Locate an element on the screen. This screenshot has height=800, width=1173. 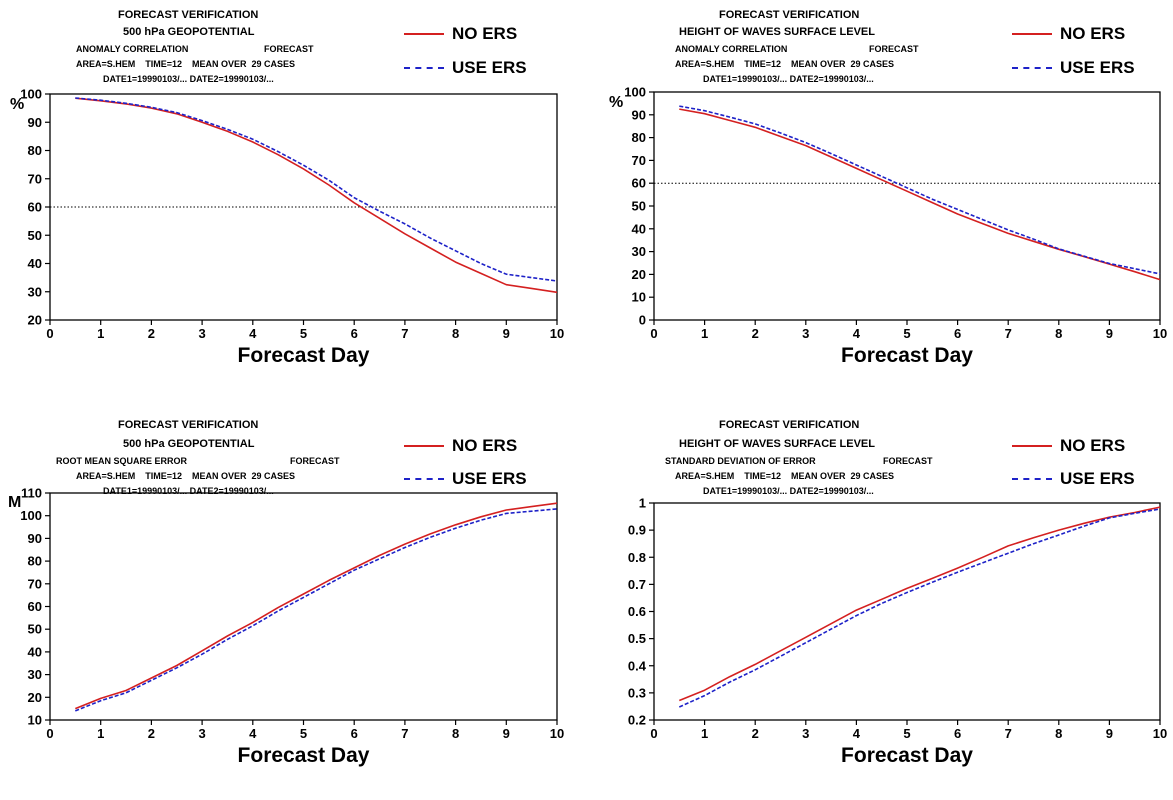
header-line3a: ROOT MEAN SQUARE ERROR is located at coordinates (122, 461).